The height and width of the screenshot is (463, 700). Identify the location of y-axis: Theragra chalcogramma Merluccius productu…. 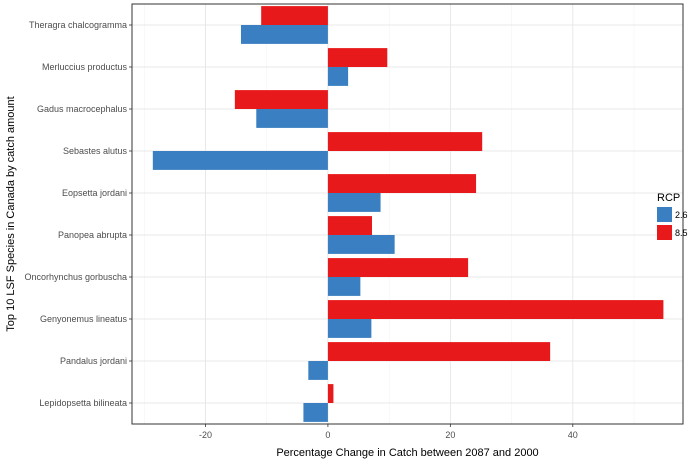
(78, 214).